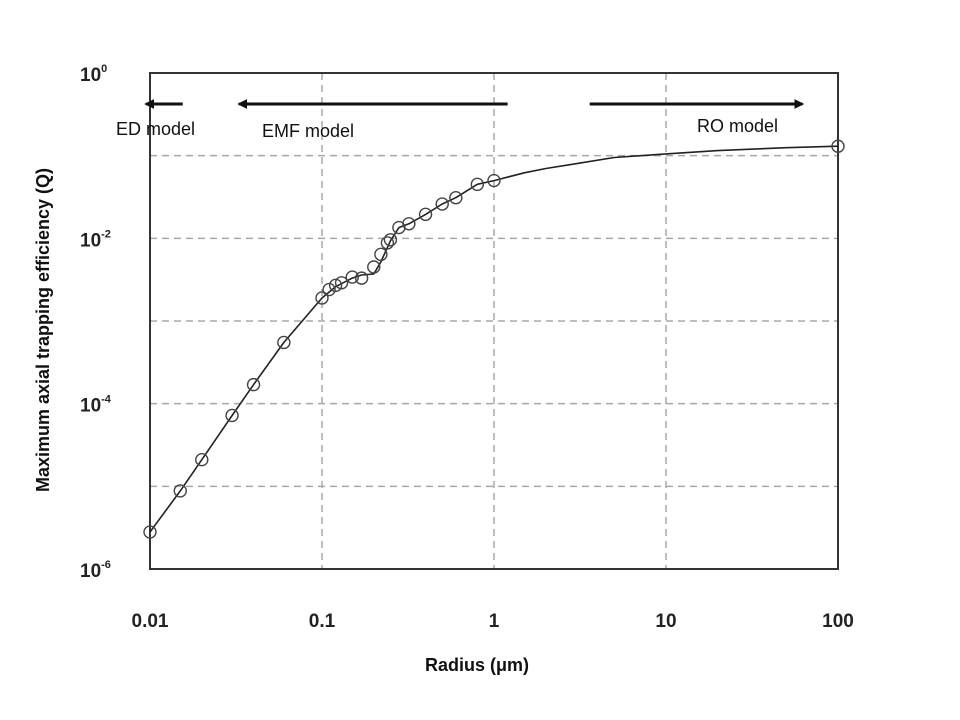 The image size is (960, 720). I want to click on y-tick-label: 10⁻⁴, so click(96, 405).